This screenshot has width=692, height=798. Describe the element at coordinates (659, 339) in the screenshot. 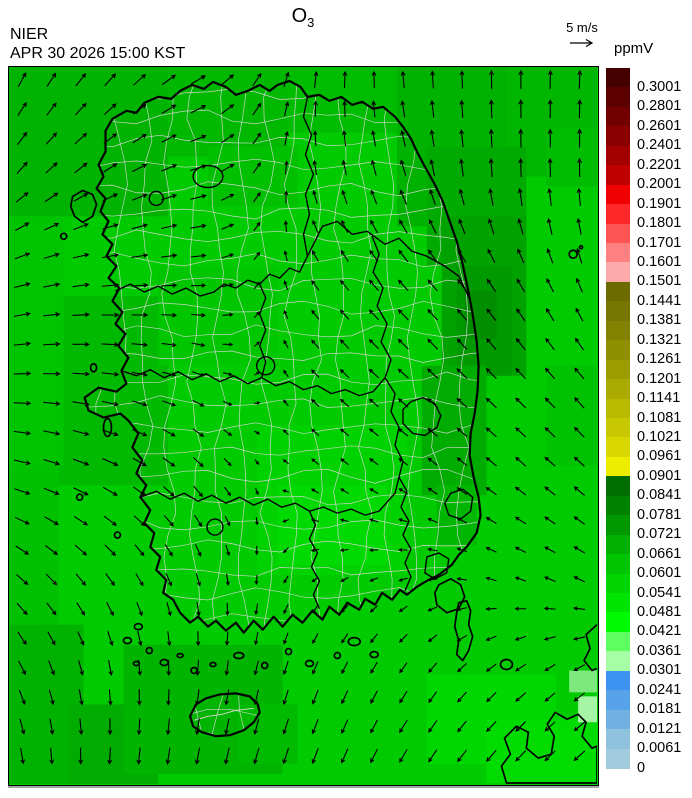

I see `colorbar-tick-label: 0.1321` at that location.